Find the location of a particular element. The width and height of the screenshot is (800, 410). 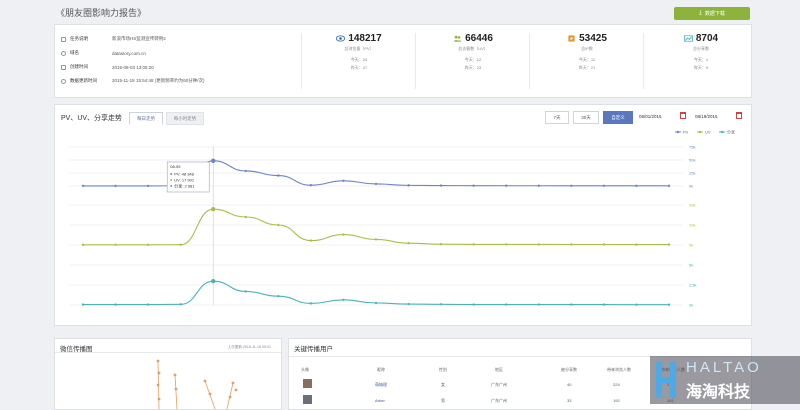

stat-yesterday: 昨天：23 is located at coordinates (473, 67).